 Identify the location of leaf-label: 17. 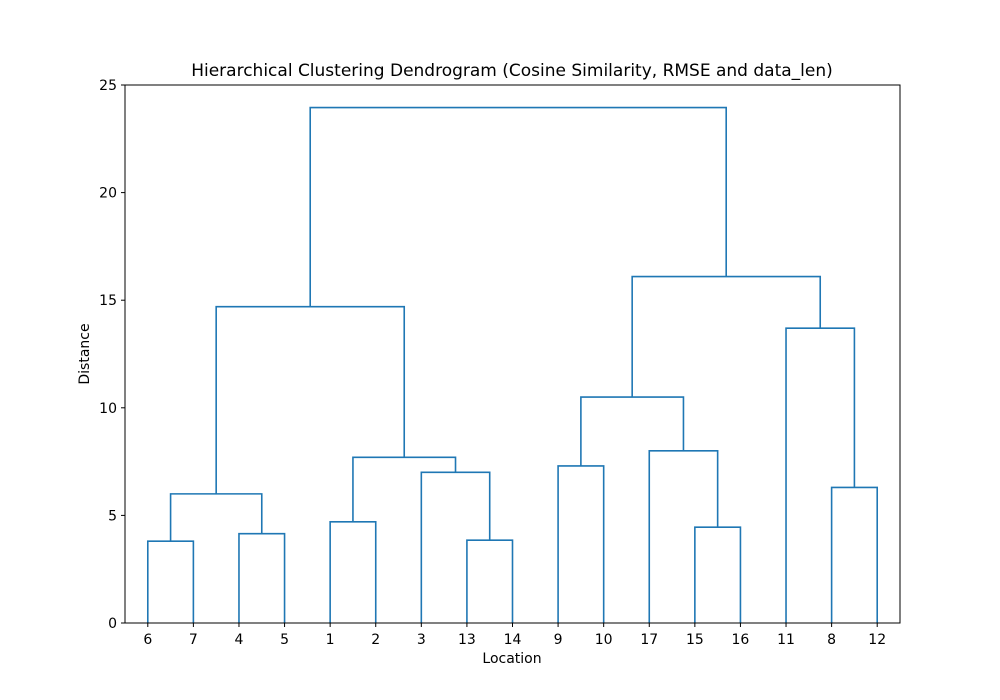
(649, 640).